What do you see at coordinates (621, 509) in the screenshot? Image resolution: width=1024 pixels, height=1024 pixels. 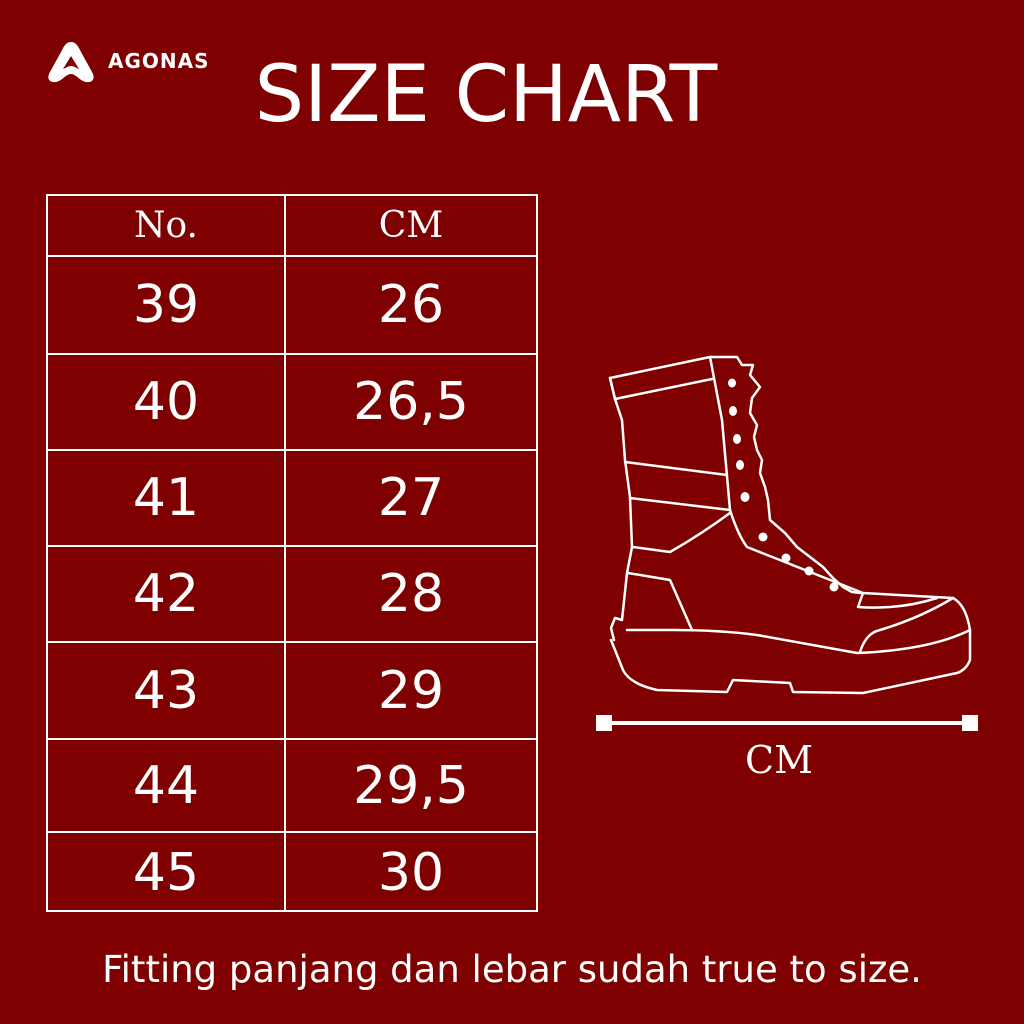 I see `boot-back` at bounding box center [621, 509].